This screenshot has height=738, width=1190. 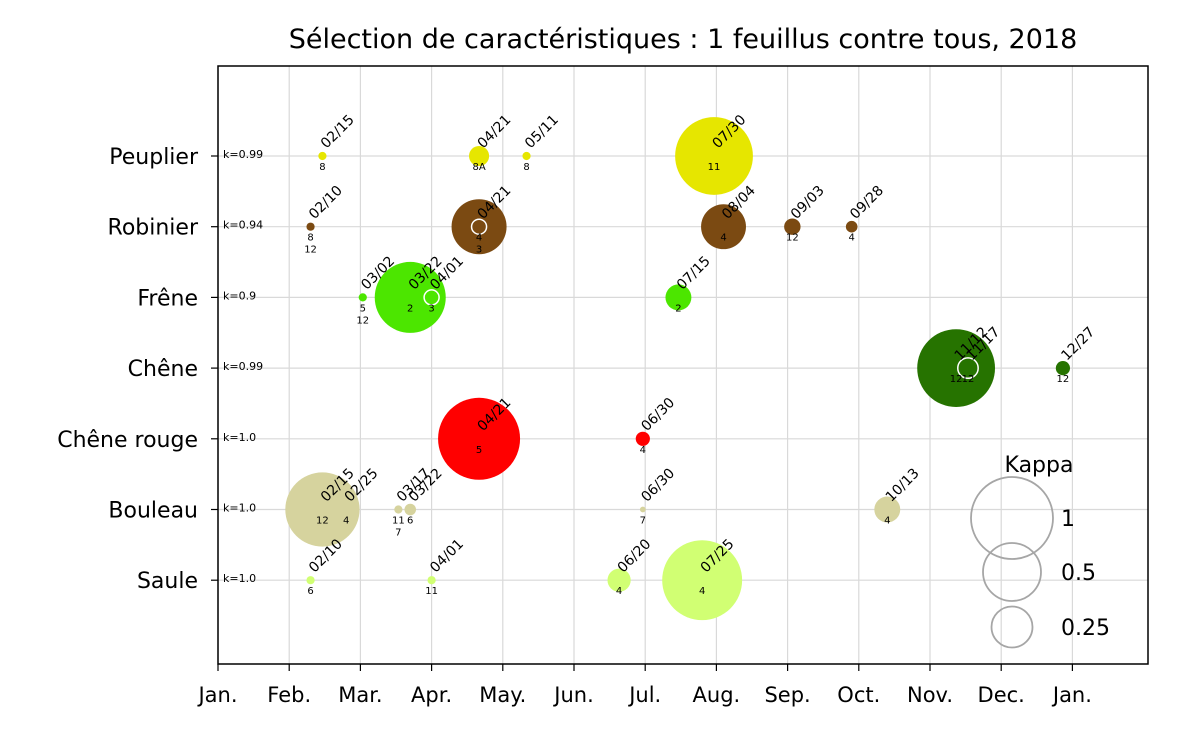 What do you see at coordinates (239, 295) in the screenshot?
I see `kappa-label: k=0.9` at bounding box center [239, 295].